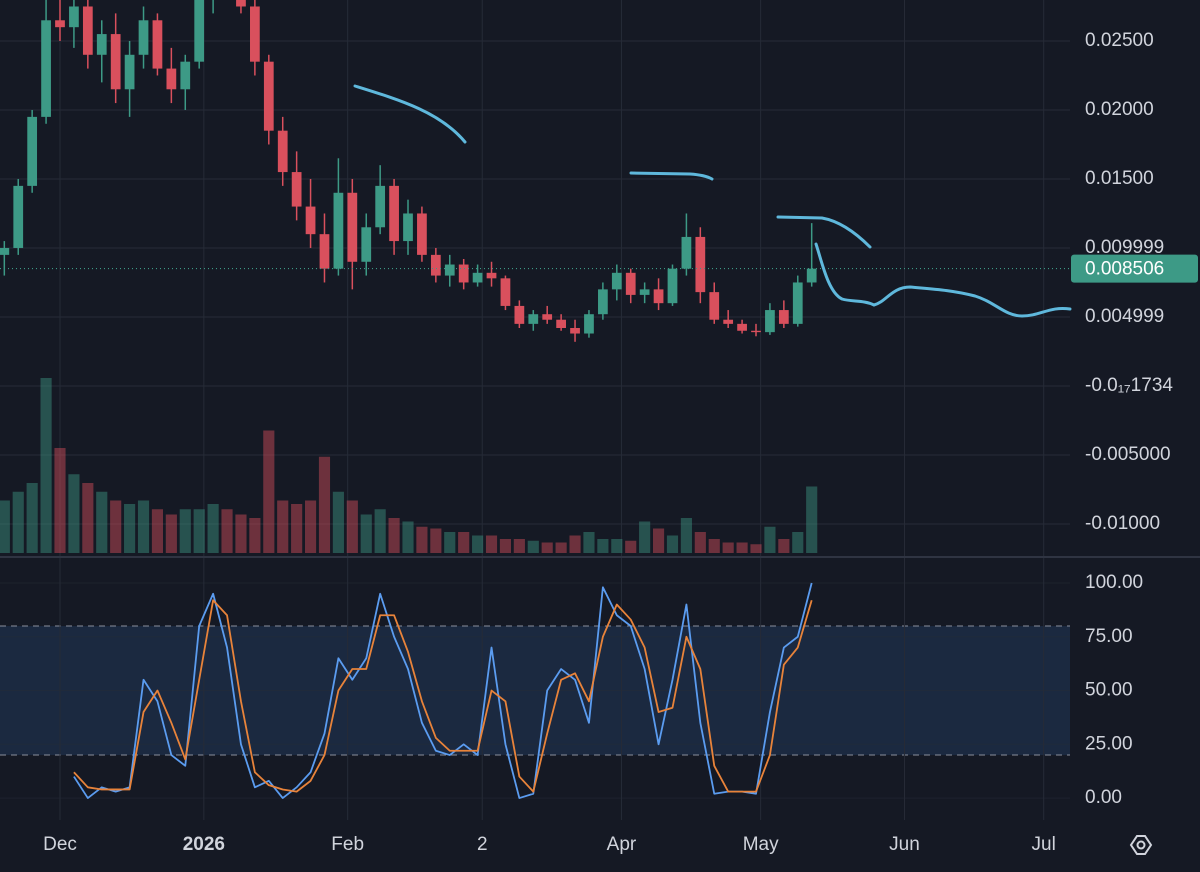 This screenshot has width=1200, height=872. Describe the element at coordinates (1119, 109) in the screenshot. I see `y-tick-label: 0.02000` at that location.